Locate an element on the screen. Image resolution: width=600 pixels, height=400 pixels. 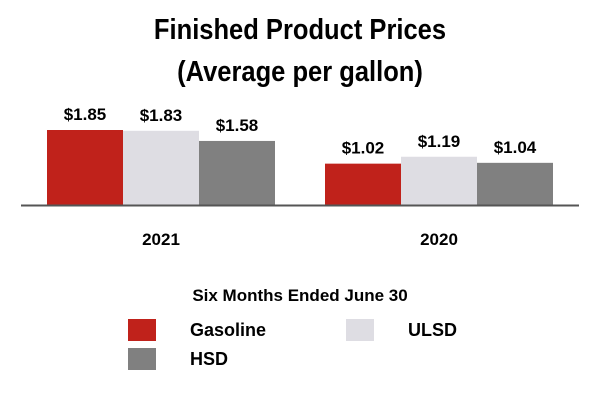
bar-ulsd-2021 is located at coordinates (161, 167).